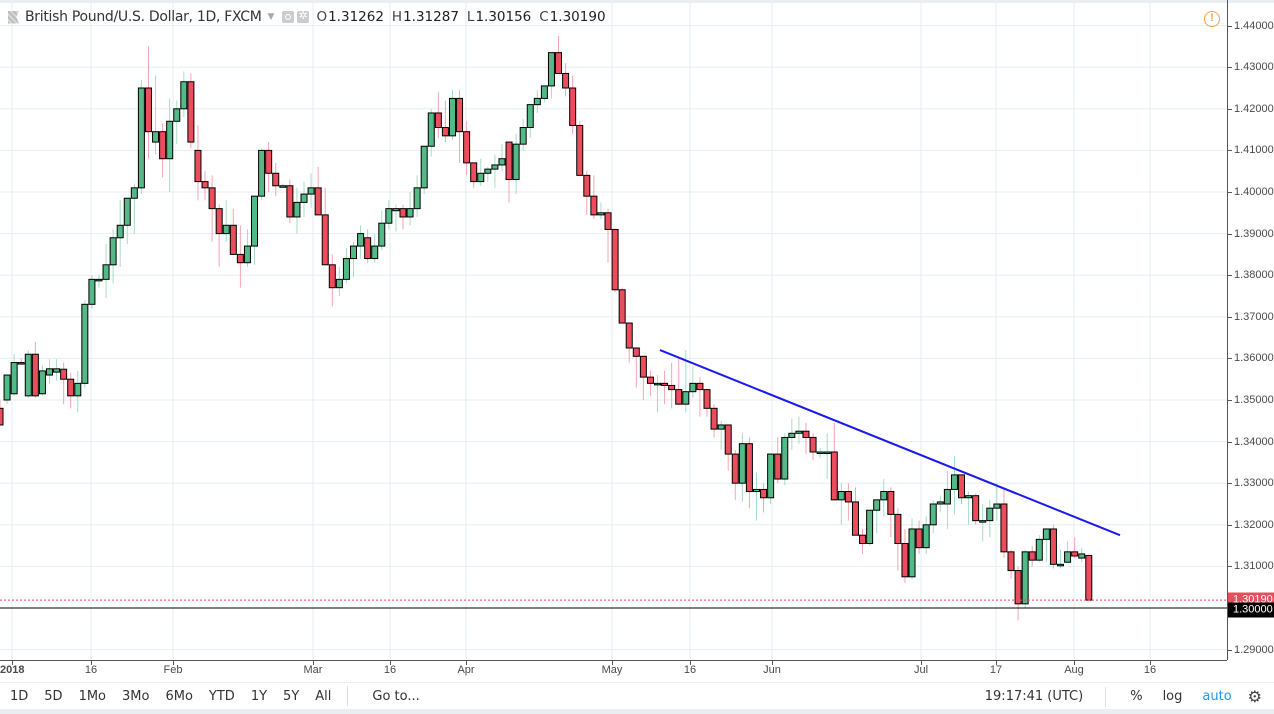 This screenshot has height=714, width=1274. I want to click on percent-scale-toggle: %, so click(1136, 696).